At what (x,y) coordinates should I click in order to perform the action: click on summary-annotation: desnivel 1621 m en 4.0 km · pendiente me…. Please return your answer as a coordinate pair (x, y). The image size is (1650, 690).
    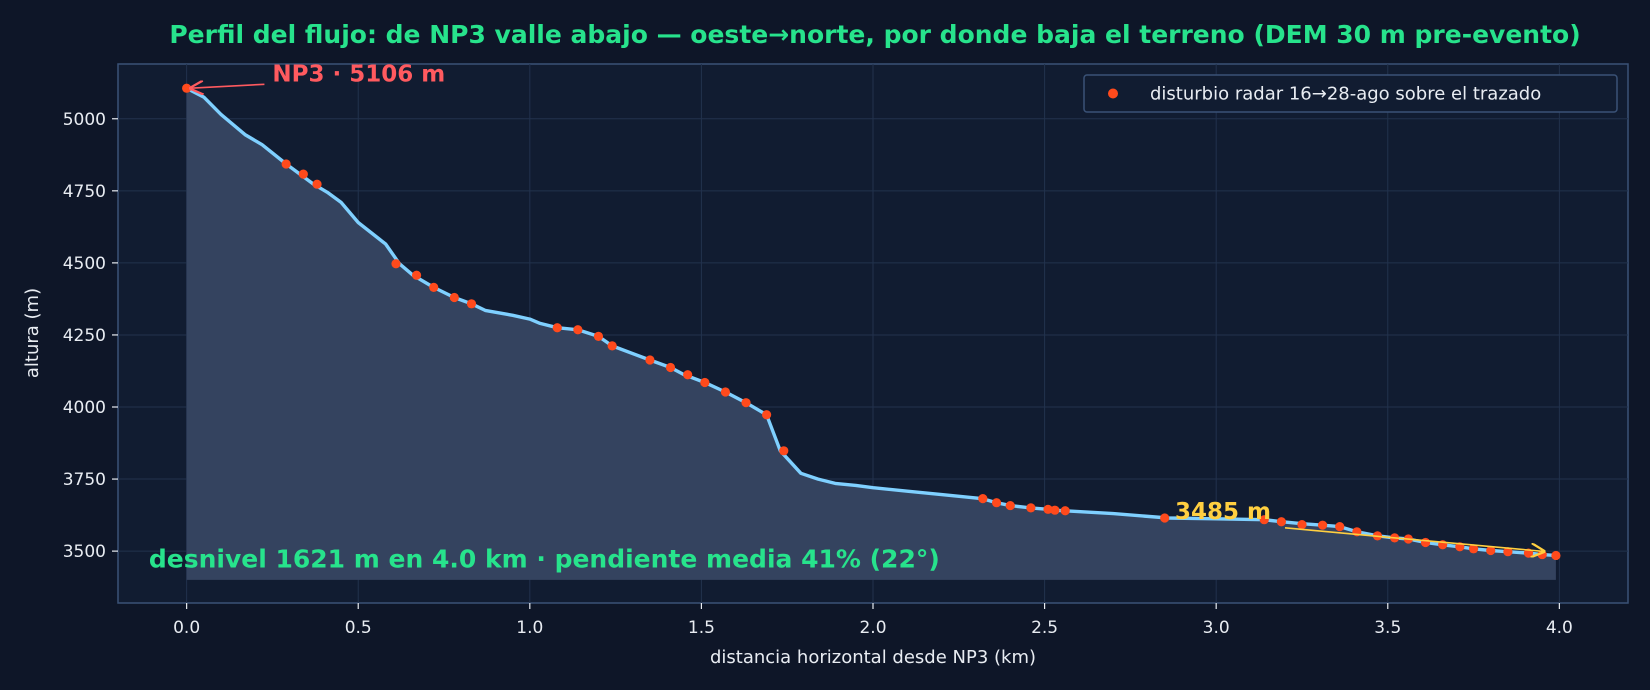
    Looking at the image, I should click on (544, 559).